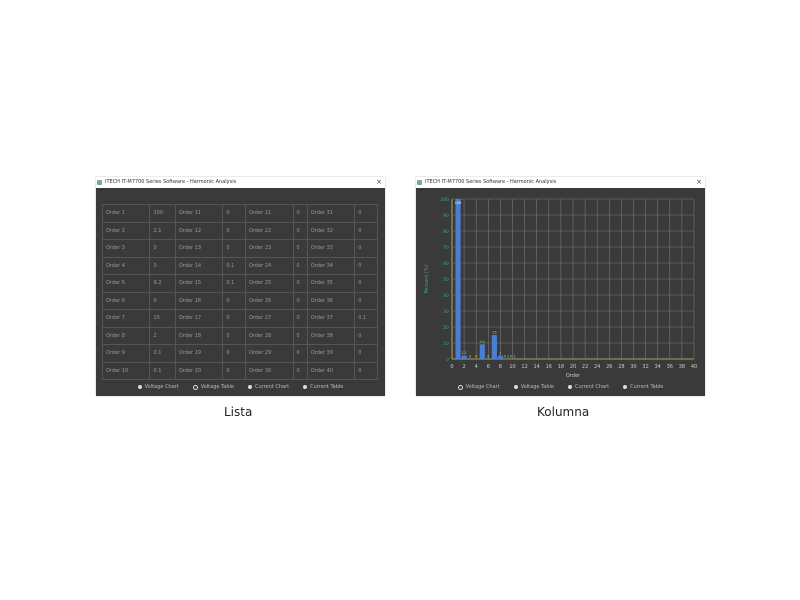 Image resolution: width=800 pixels, height=600 pixels. Describe the element at coordinates (609, 367) in the screenshot. I see `x-tick-label: 26` at that location.